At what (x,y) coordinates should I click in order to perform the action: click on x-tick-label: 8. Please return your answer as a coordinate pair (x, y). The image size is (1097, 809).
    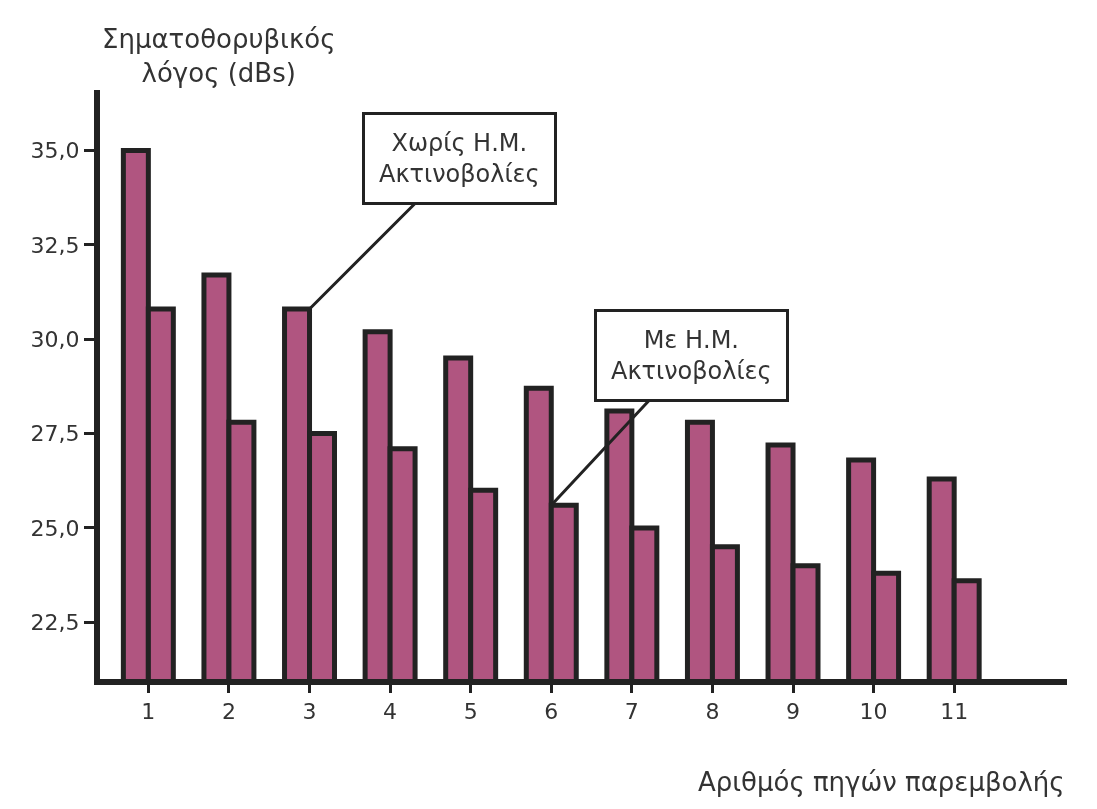
    Looking at the image, I should click on (712, 712).